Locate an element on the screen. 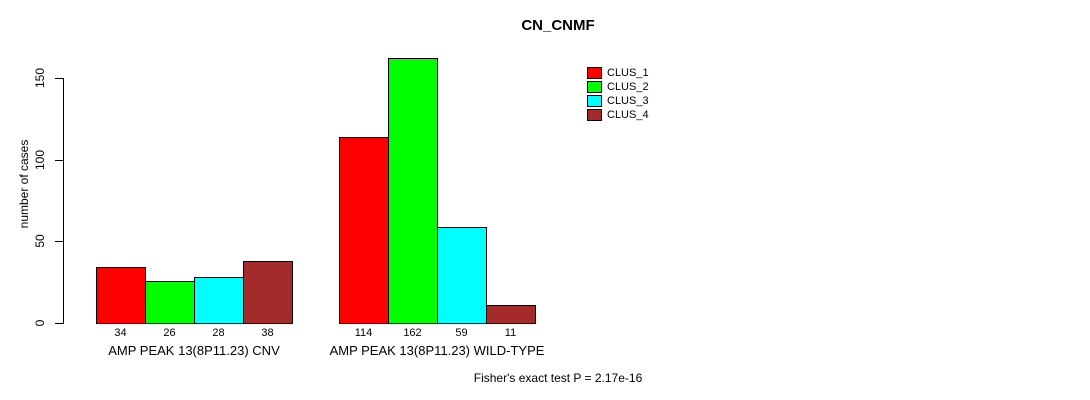  bar-value-label: 28 is located at coordinates (218, 333).